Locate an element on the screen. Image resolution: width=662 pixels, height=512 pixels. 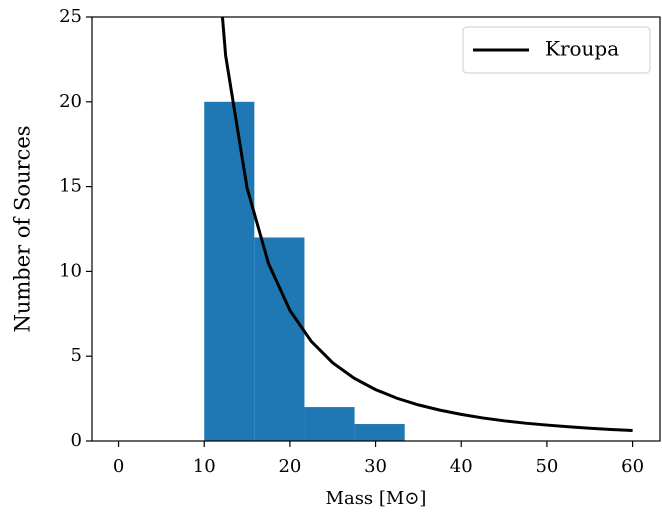
y-tick-label: 20 is located at coordinates (70, 101).